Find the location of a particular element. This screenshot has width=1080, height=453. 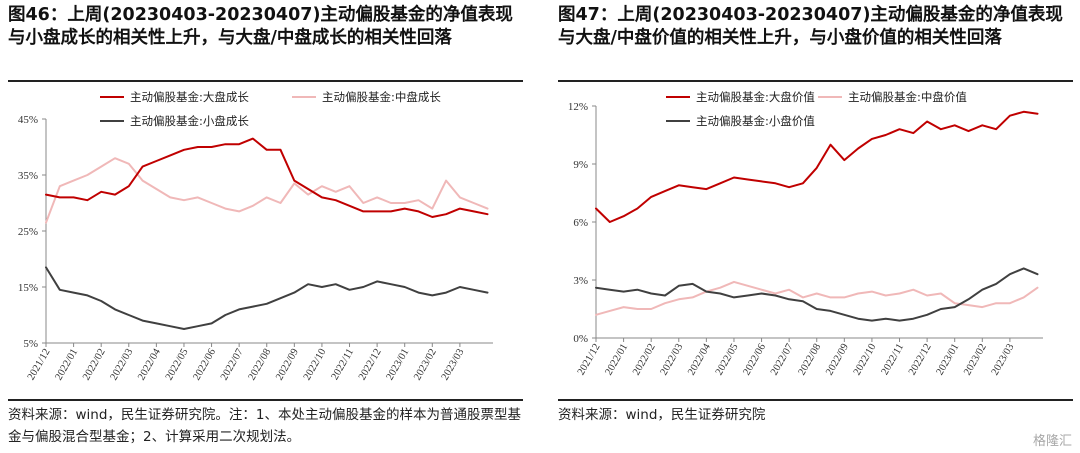

y-tick-label: 45% is located at coordinates (28, 120).